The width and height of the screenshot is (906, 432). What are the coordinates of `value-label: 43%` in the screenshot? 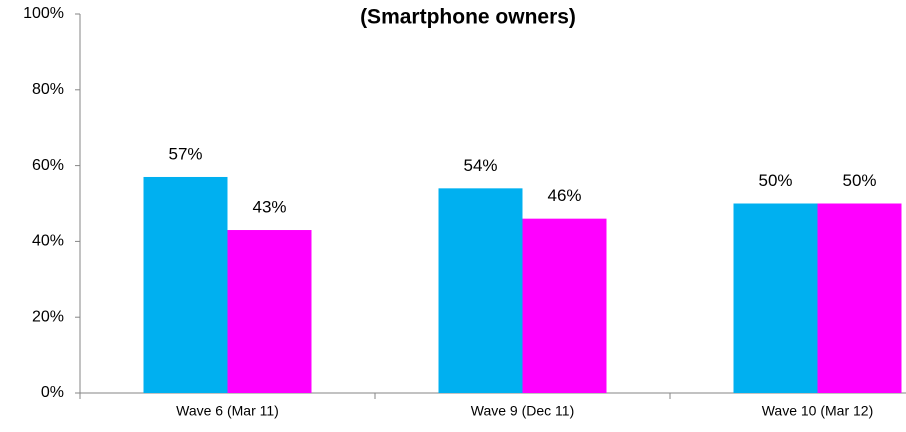 It's located at (269, 207).